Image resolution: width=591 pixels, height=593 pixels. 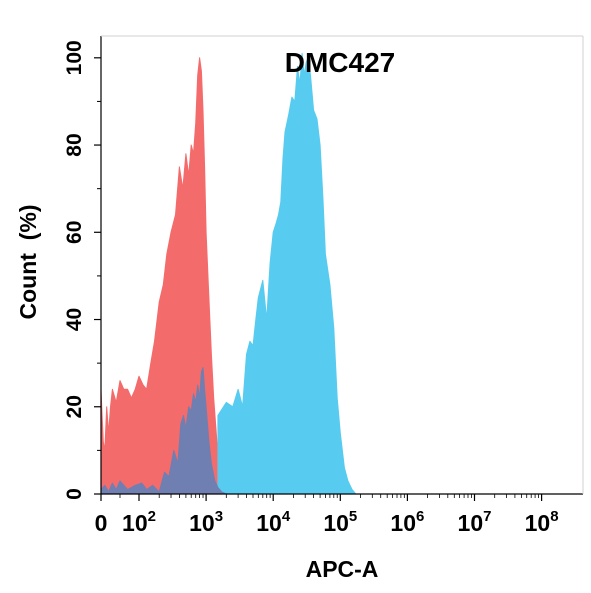 What do you see at coordinates (74, 494) in the screenshot?
I see `y-tick-label: 0` at bounding box center [74, 494].